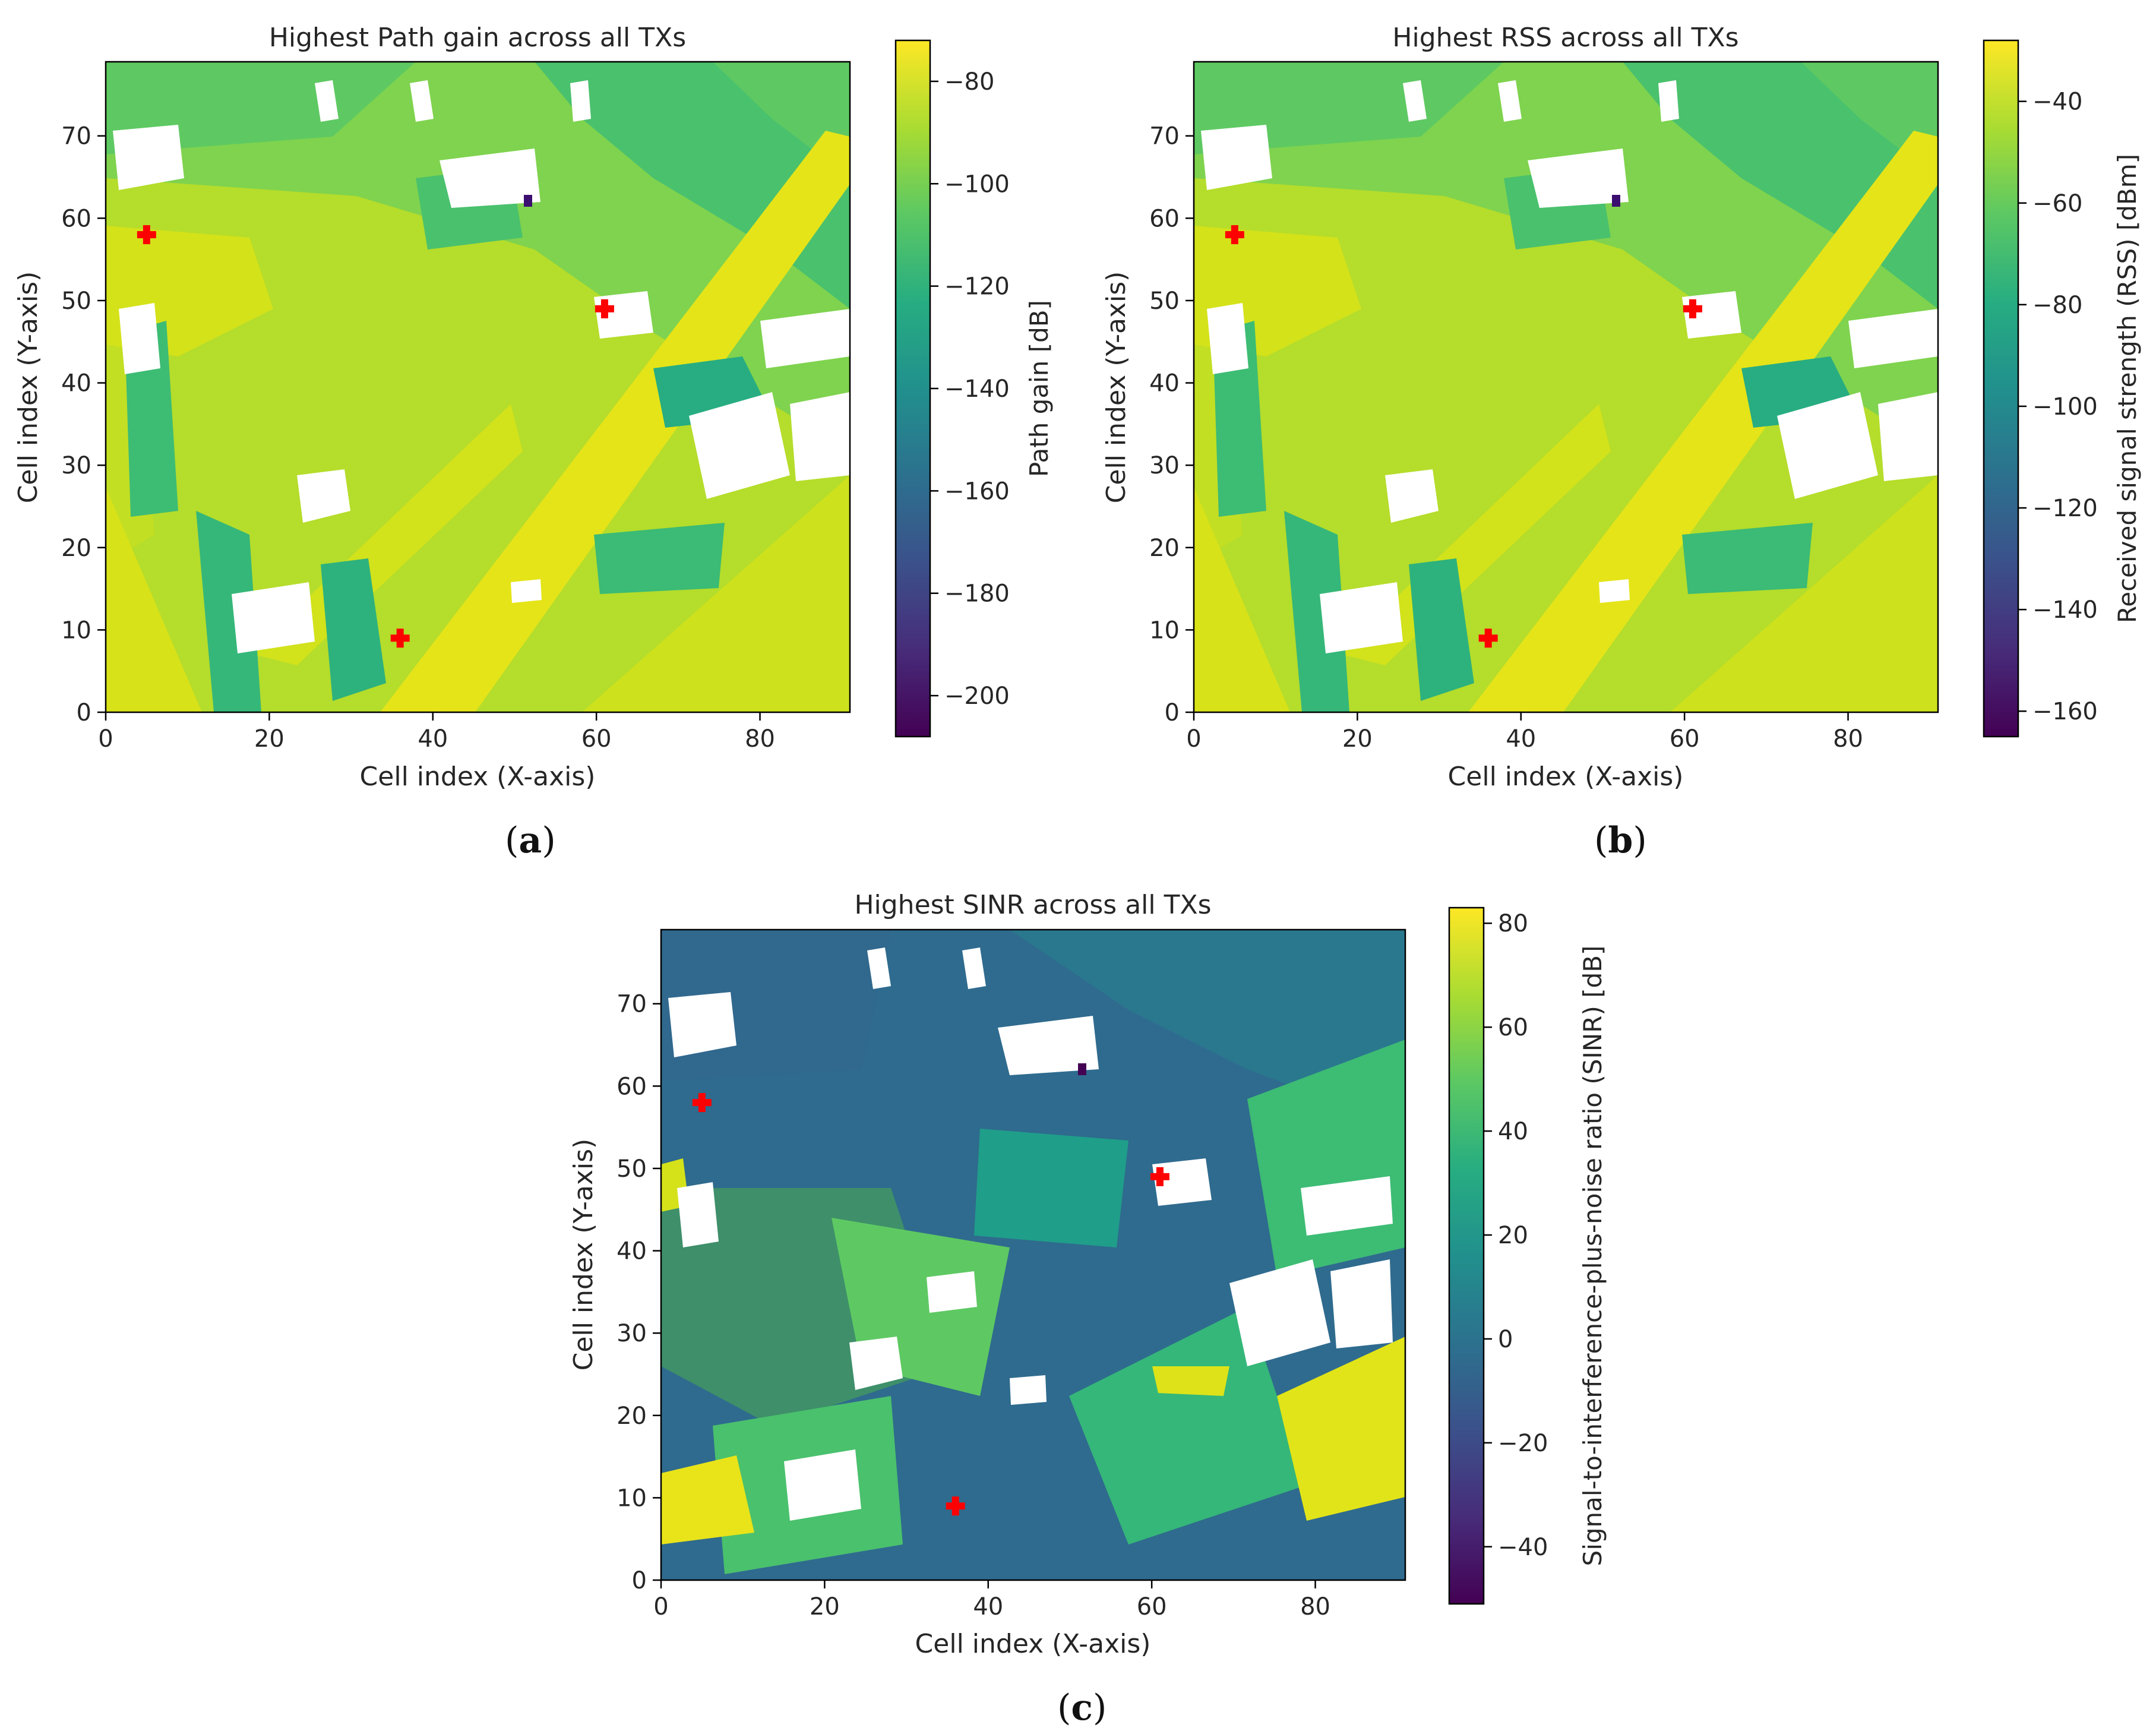 The image size is (2156, 1731). Describe the element at coordinates (1565, 38) in the screenshot. I see `chart-title: Highest RSS across all TXs` at that location.